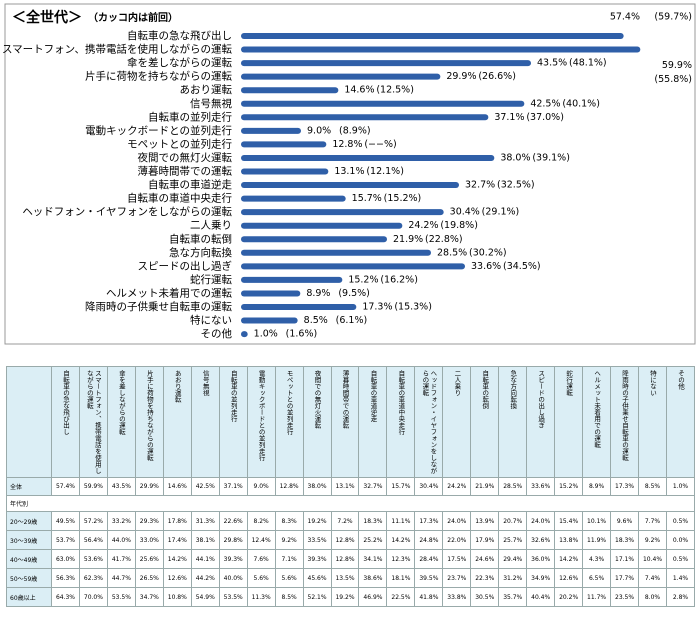  What do you see at coordinates (179, 35) in the screenshot?
I see `category-label: 自転車の急な飛び出し` at bounding box center [179, 35].